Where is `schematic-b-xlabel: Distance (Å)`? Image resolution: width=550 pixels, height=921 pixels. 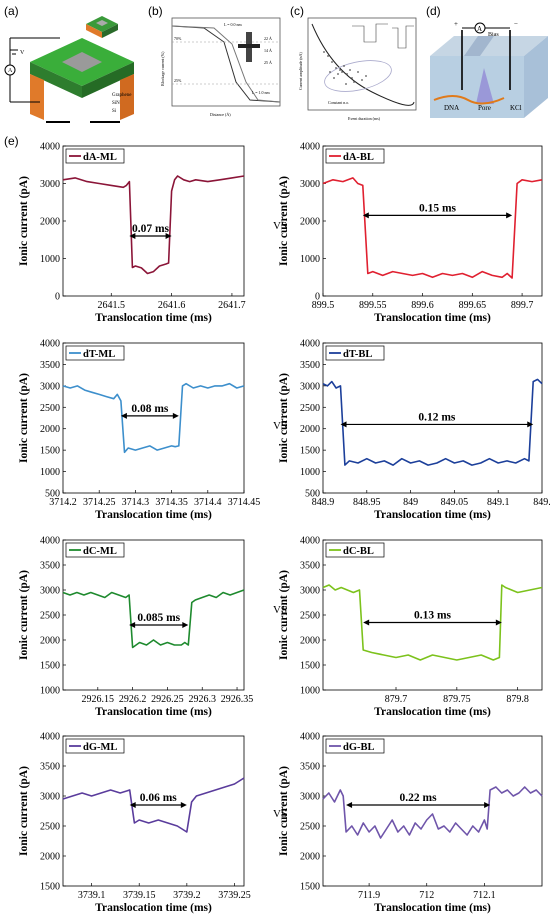
schematic-b-xlabel: Distance (Å) is located at coordinates (220, 114).